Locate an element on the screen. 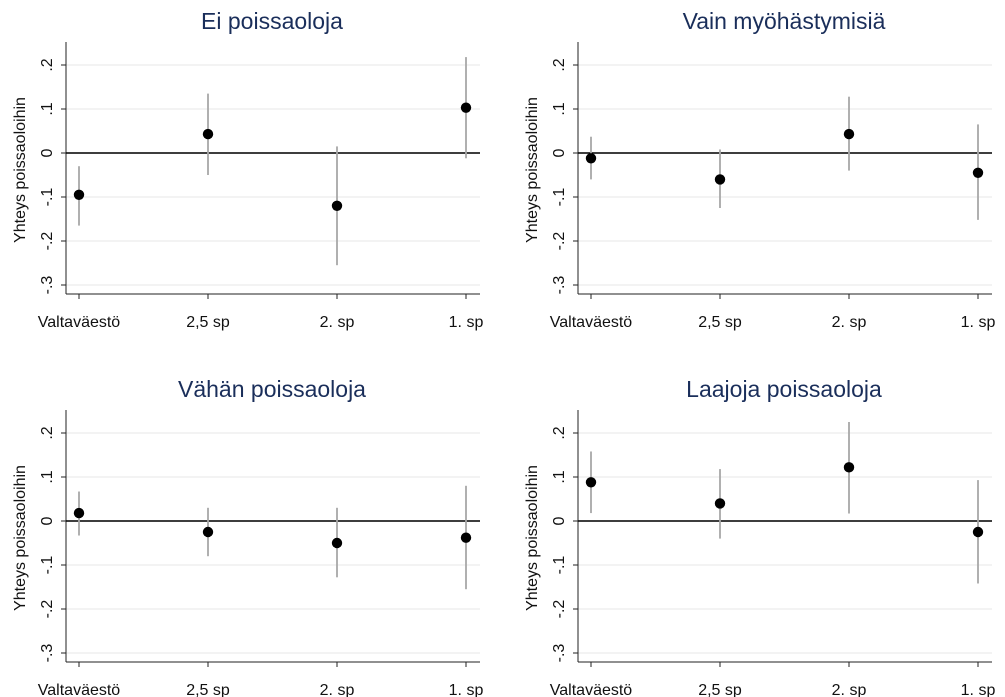  panel-title: Vain myöhästymisiä is located at coordinates (784, 21).